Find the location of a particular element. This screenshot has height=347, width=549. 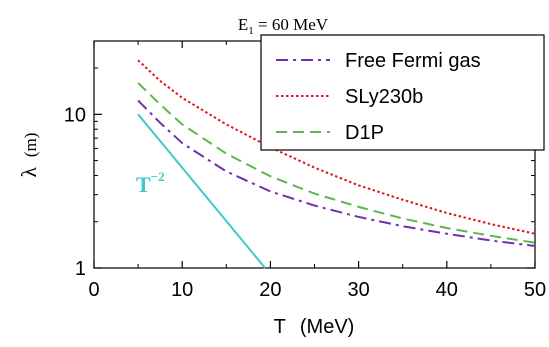

y-tick-label: 1 is located at coordinates (80, 269).